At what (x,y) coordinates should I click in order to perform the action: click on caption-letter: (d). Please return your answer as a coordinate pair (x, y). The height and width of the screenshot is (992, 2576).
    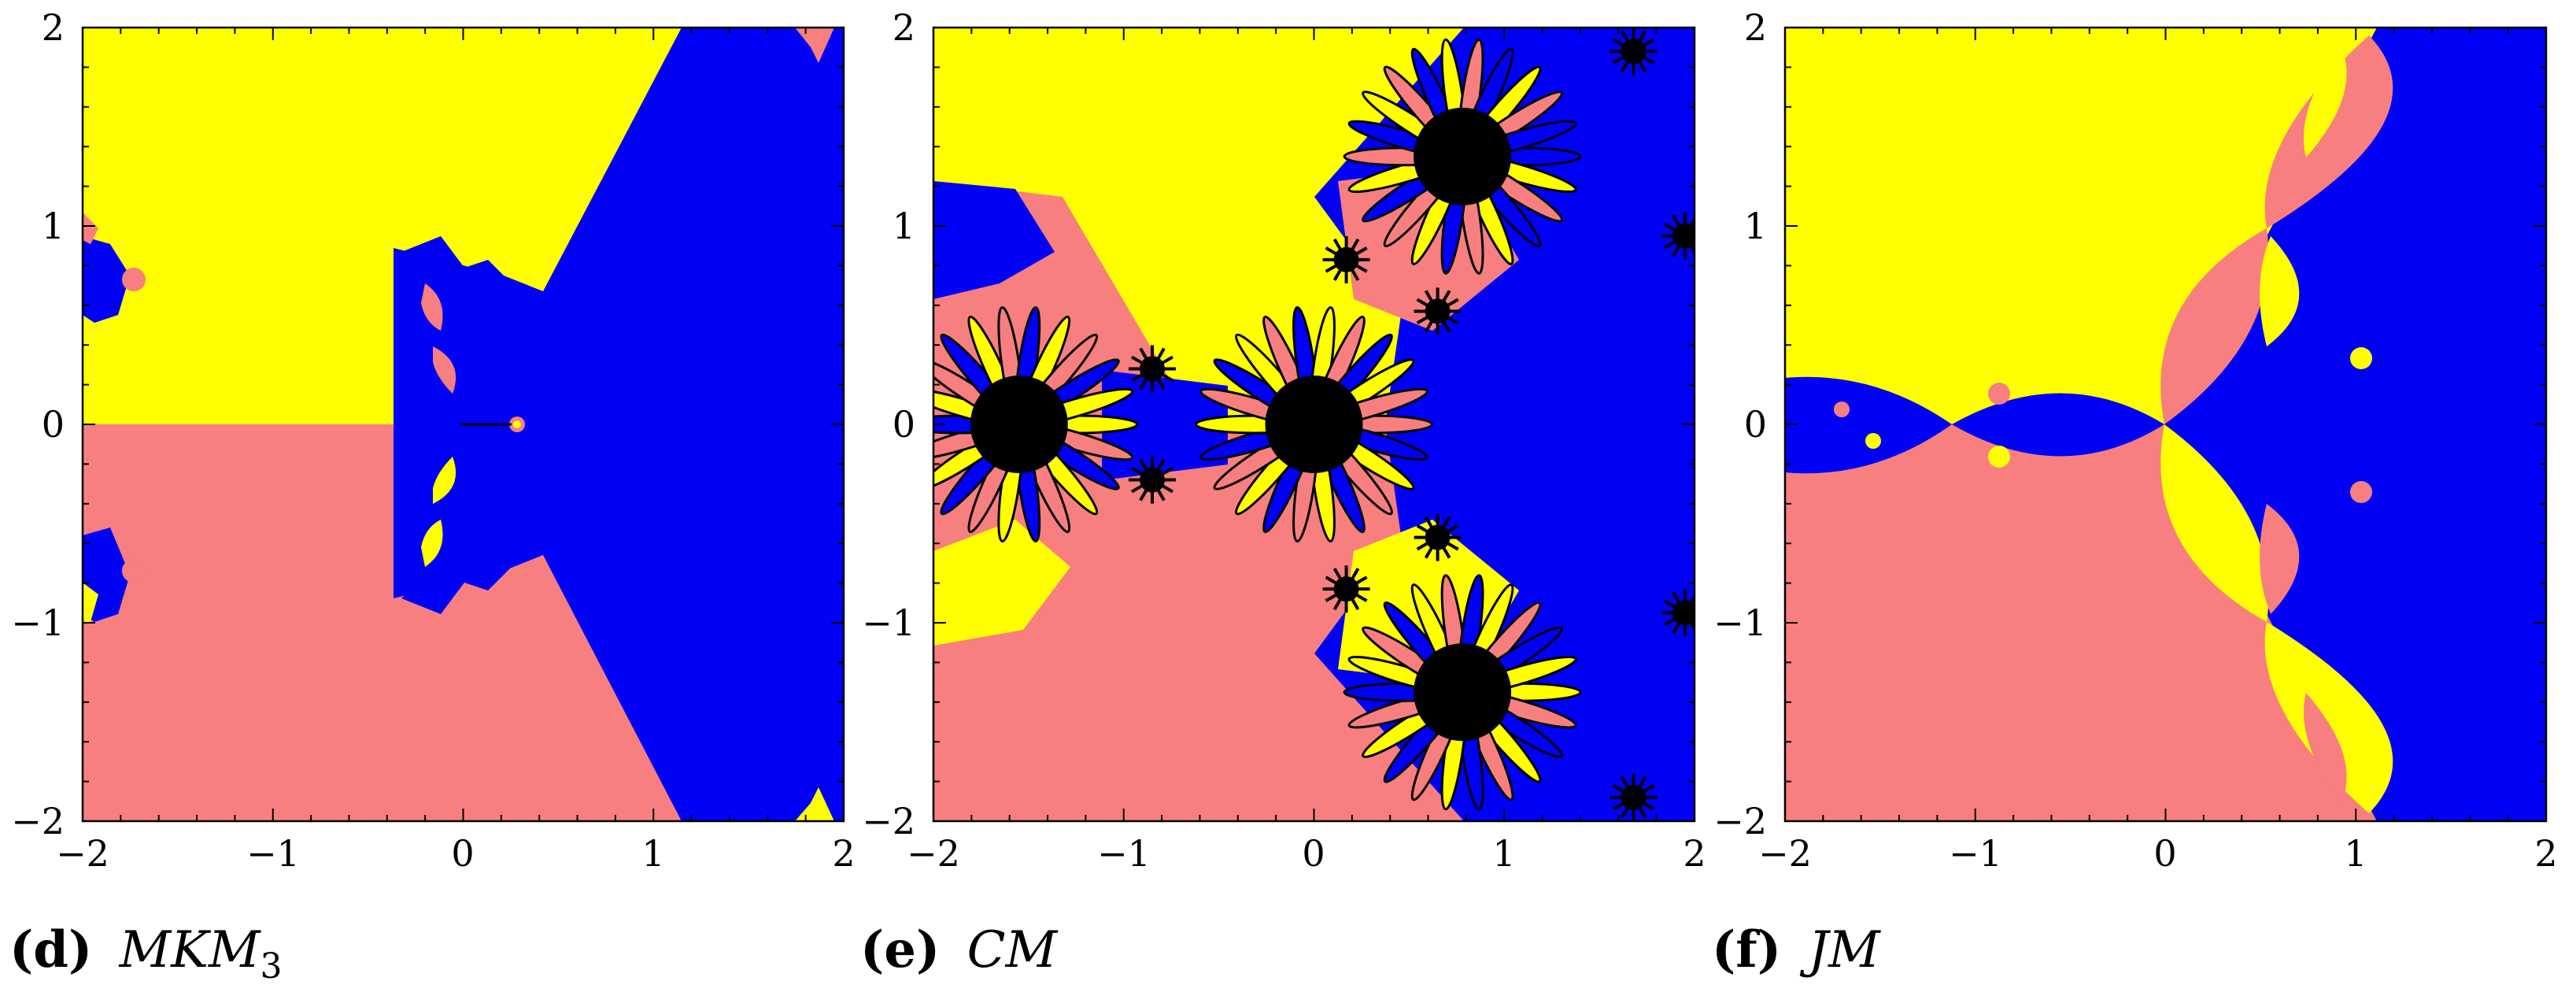
    Looking at the image, I should click on (51, 950).